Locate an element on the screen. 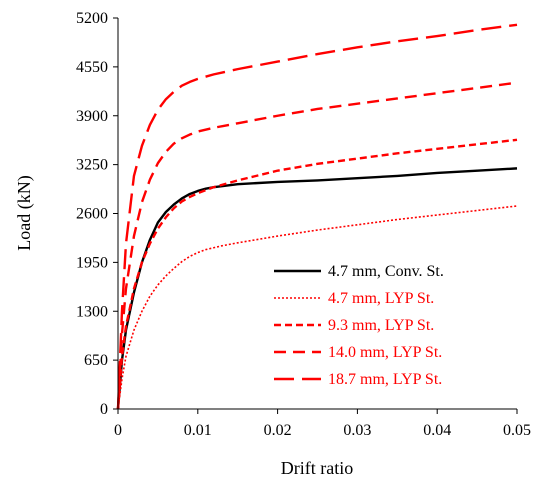  y-axis-title: Load (kN) is located at coordinates (24, 212).